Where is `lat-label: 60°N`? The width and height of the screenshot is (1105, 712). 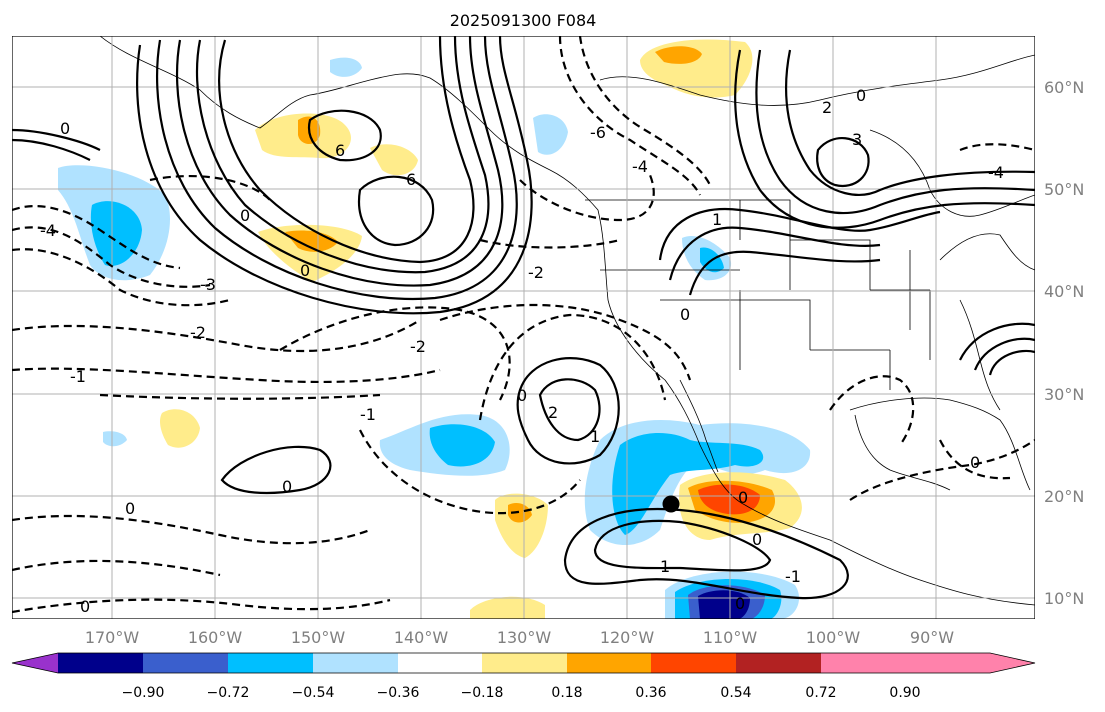 lat-label: 60°N is located at coordinates (1064, 87).